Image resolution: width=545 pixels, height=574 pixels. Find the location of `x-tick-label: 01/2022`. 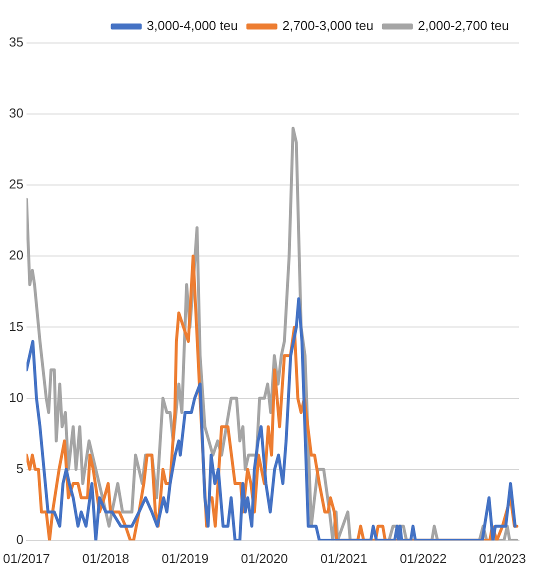

x-tick-label: 01/2022 is located at coordinates (423, 558).